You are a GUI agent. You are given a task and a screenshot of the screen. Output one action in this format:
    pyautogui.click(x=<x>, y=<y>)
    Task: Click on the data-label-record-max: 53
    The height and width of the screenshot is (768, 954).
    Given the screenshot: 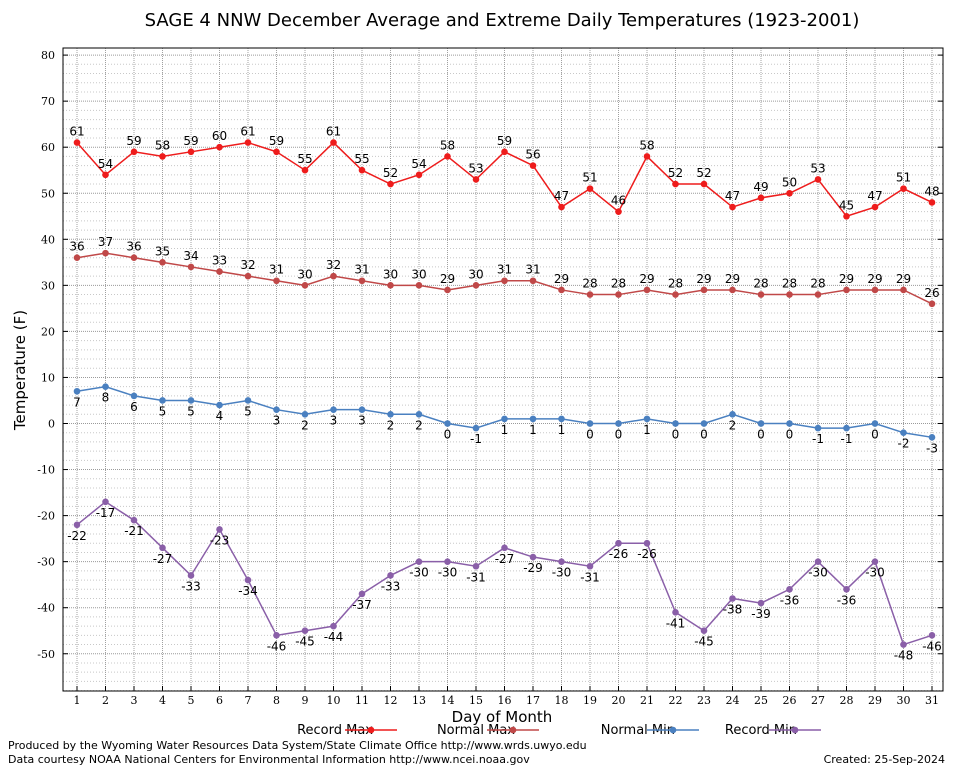 What is the action you would take?
    pyautogui.click(x=817, y=168)
    